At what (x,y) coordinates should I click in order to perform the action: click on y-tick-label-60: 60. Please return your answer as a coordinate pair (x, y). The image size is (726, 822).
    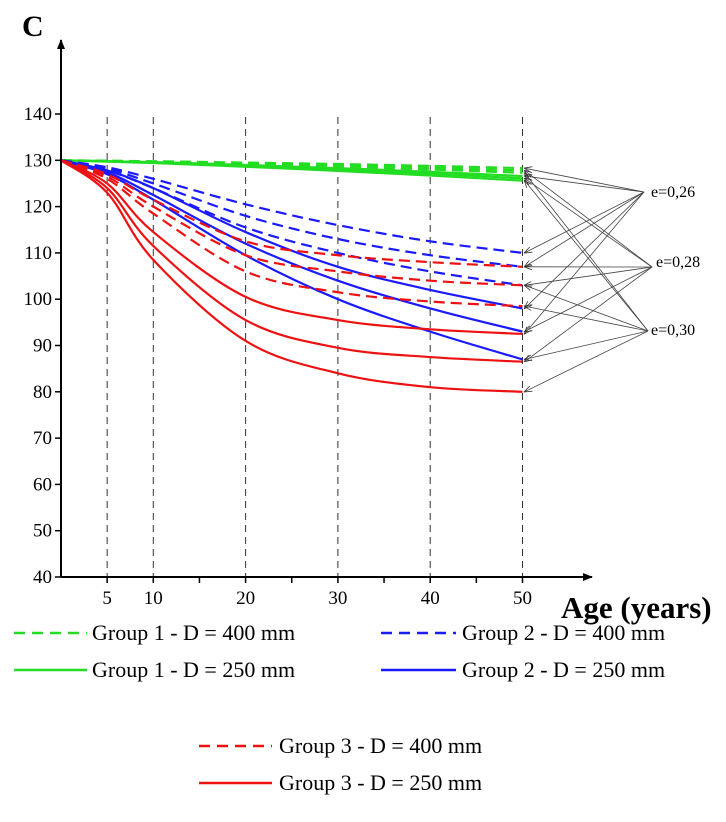
    Looking at the image, I should click on (42, 484).